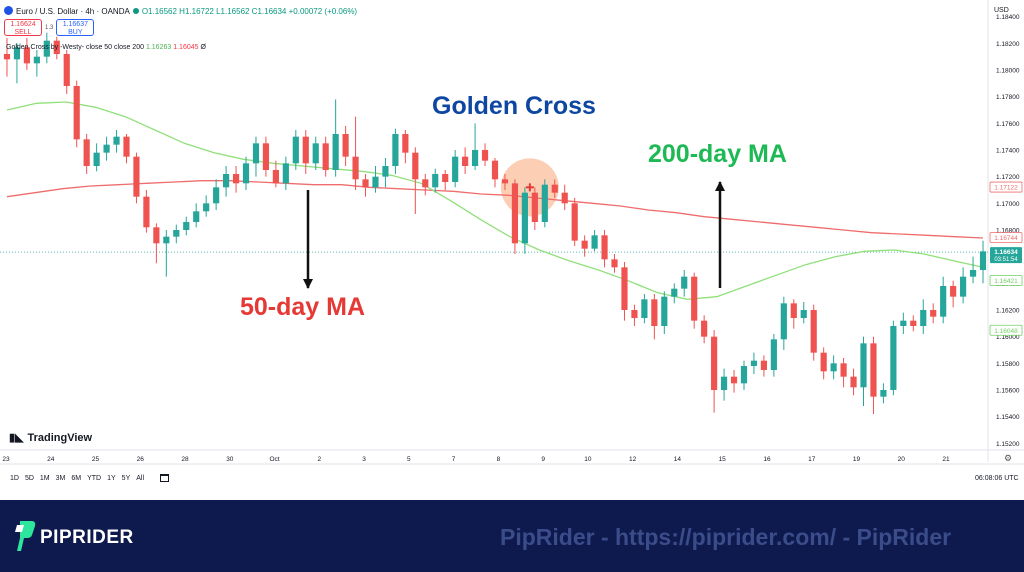  I want to click on y-tick-label: 1.17800, so click(1008, 97).